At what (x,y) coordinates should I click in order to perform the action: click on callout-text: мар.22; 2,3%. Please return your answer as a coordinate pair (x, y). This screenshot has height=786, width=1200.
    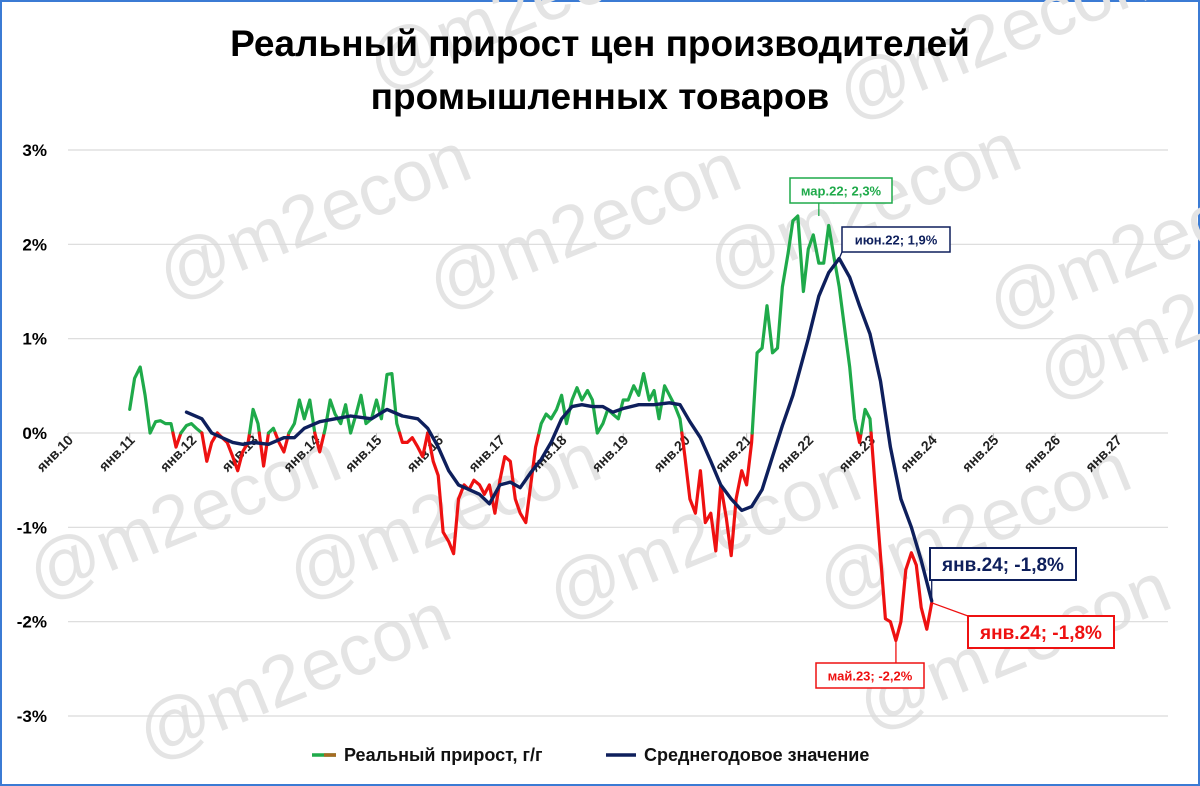
    Looking at the image, I should click on (841, 191).